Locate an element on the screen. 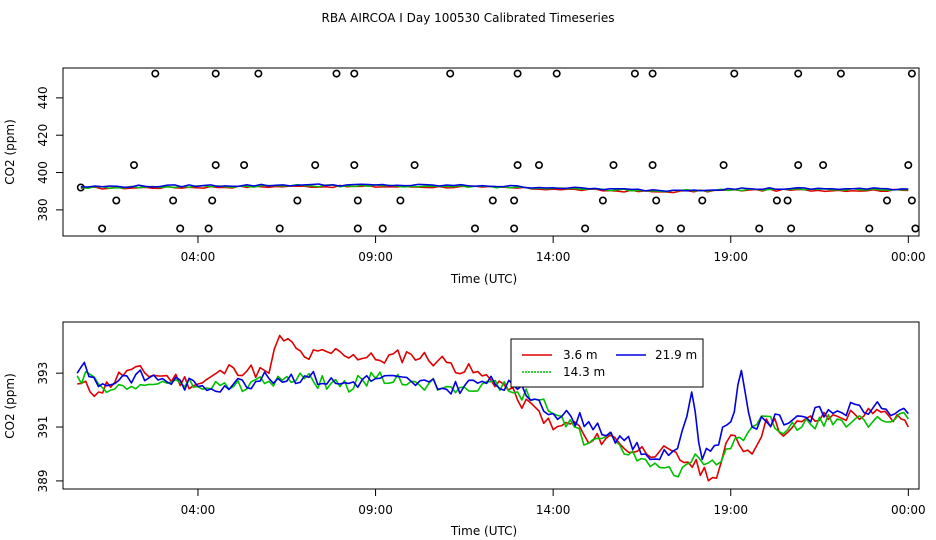 This screenshot has width=936, height=540. legend-label-3-6m: 3.6 m is located at coordinates (580, 355).